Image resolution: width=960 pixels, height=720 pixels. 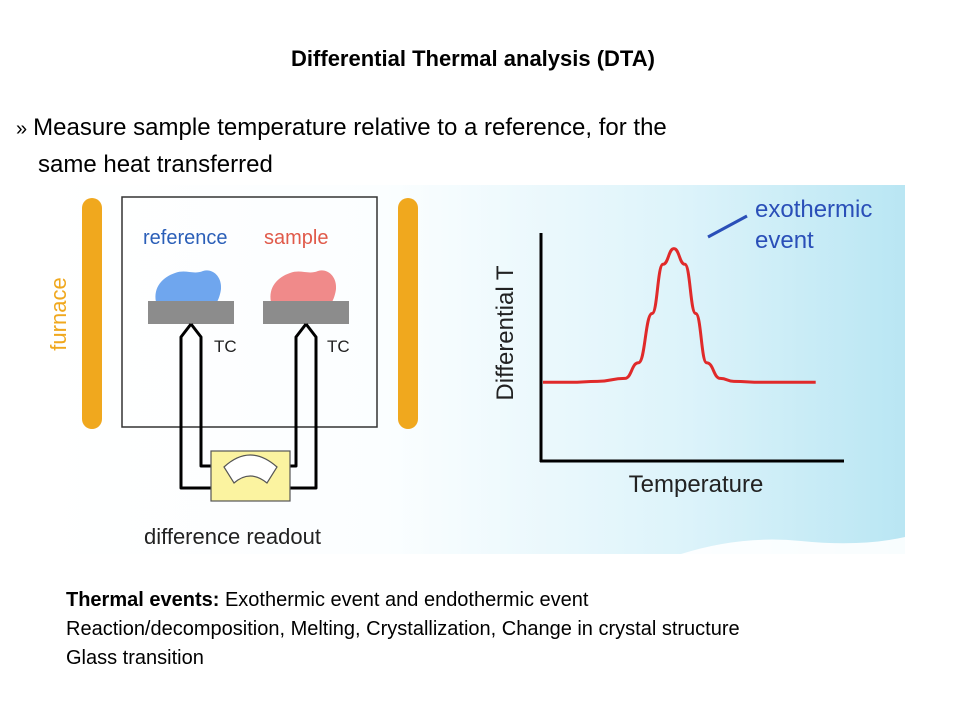 I want to click on thermocouple-right-wire, so click(x=304, y=406).